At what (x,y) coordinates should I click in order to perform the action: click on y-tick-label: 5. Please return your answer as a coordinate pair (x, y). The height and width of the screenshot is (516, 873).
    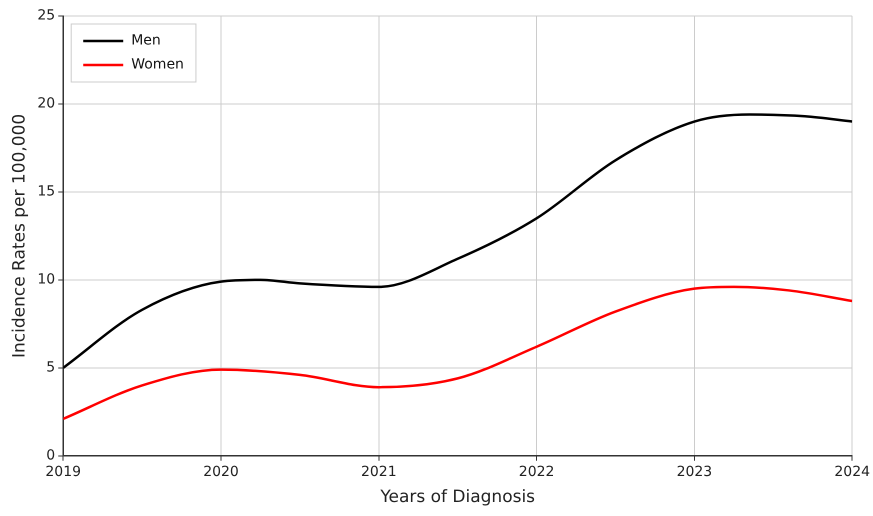
    Looking at the image, I should click on (51, 367).